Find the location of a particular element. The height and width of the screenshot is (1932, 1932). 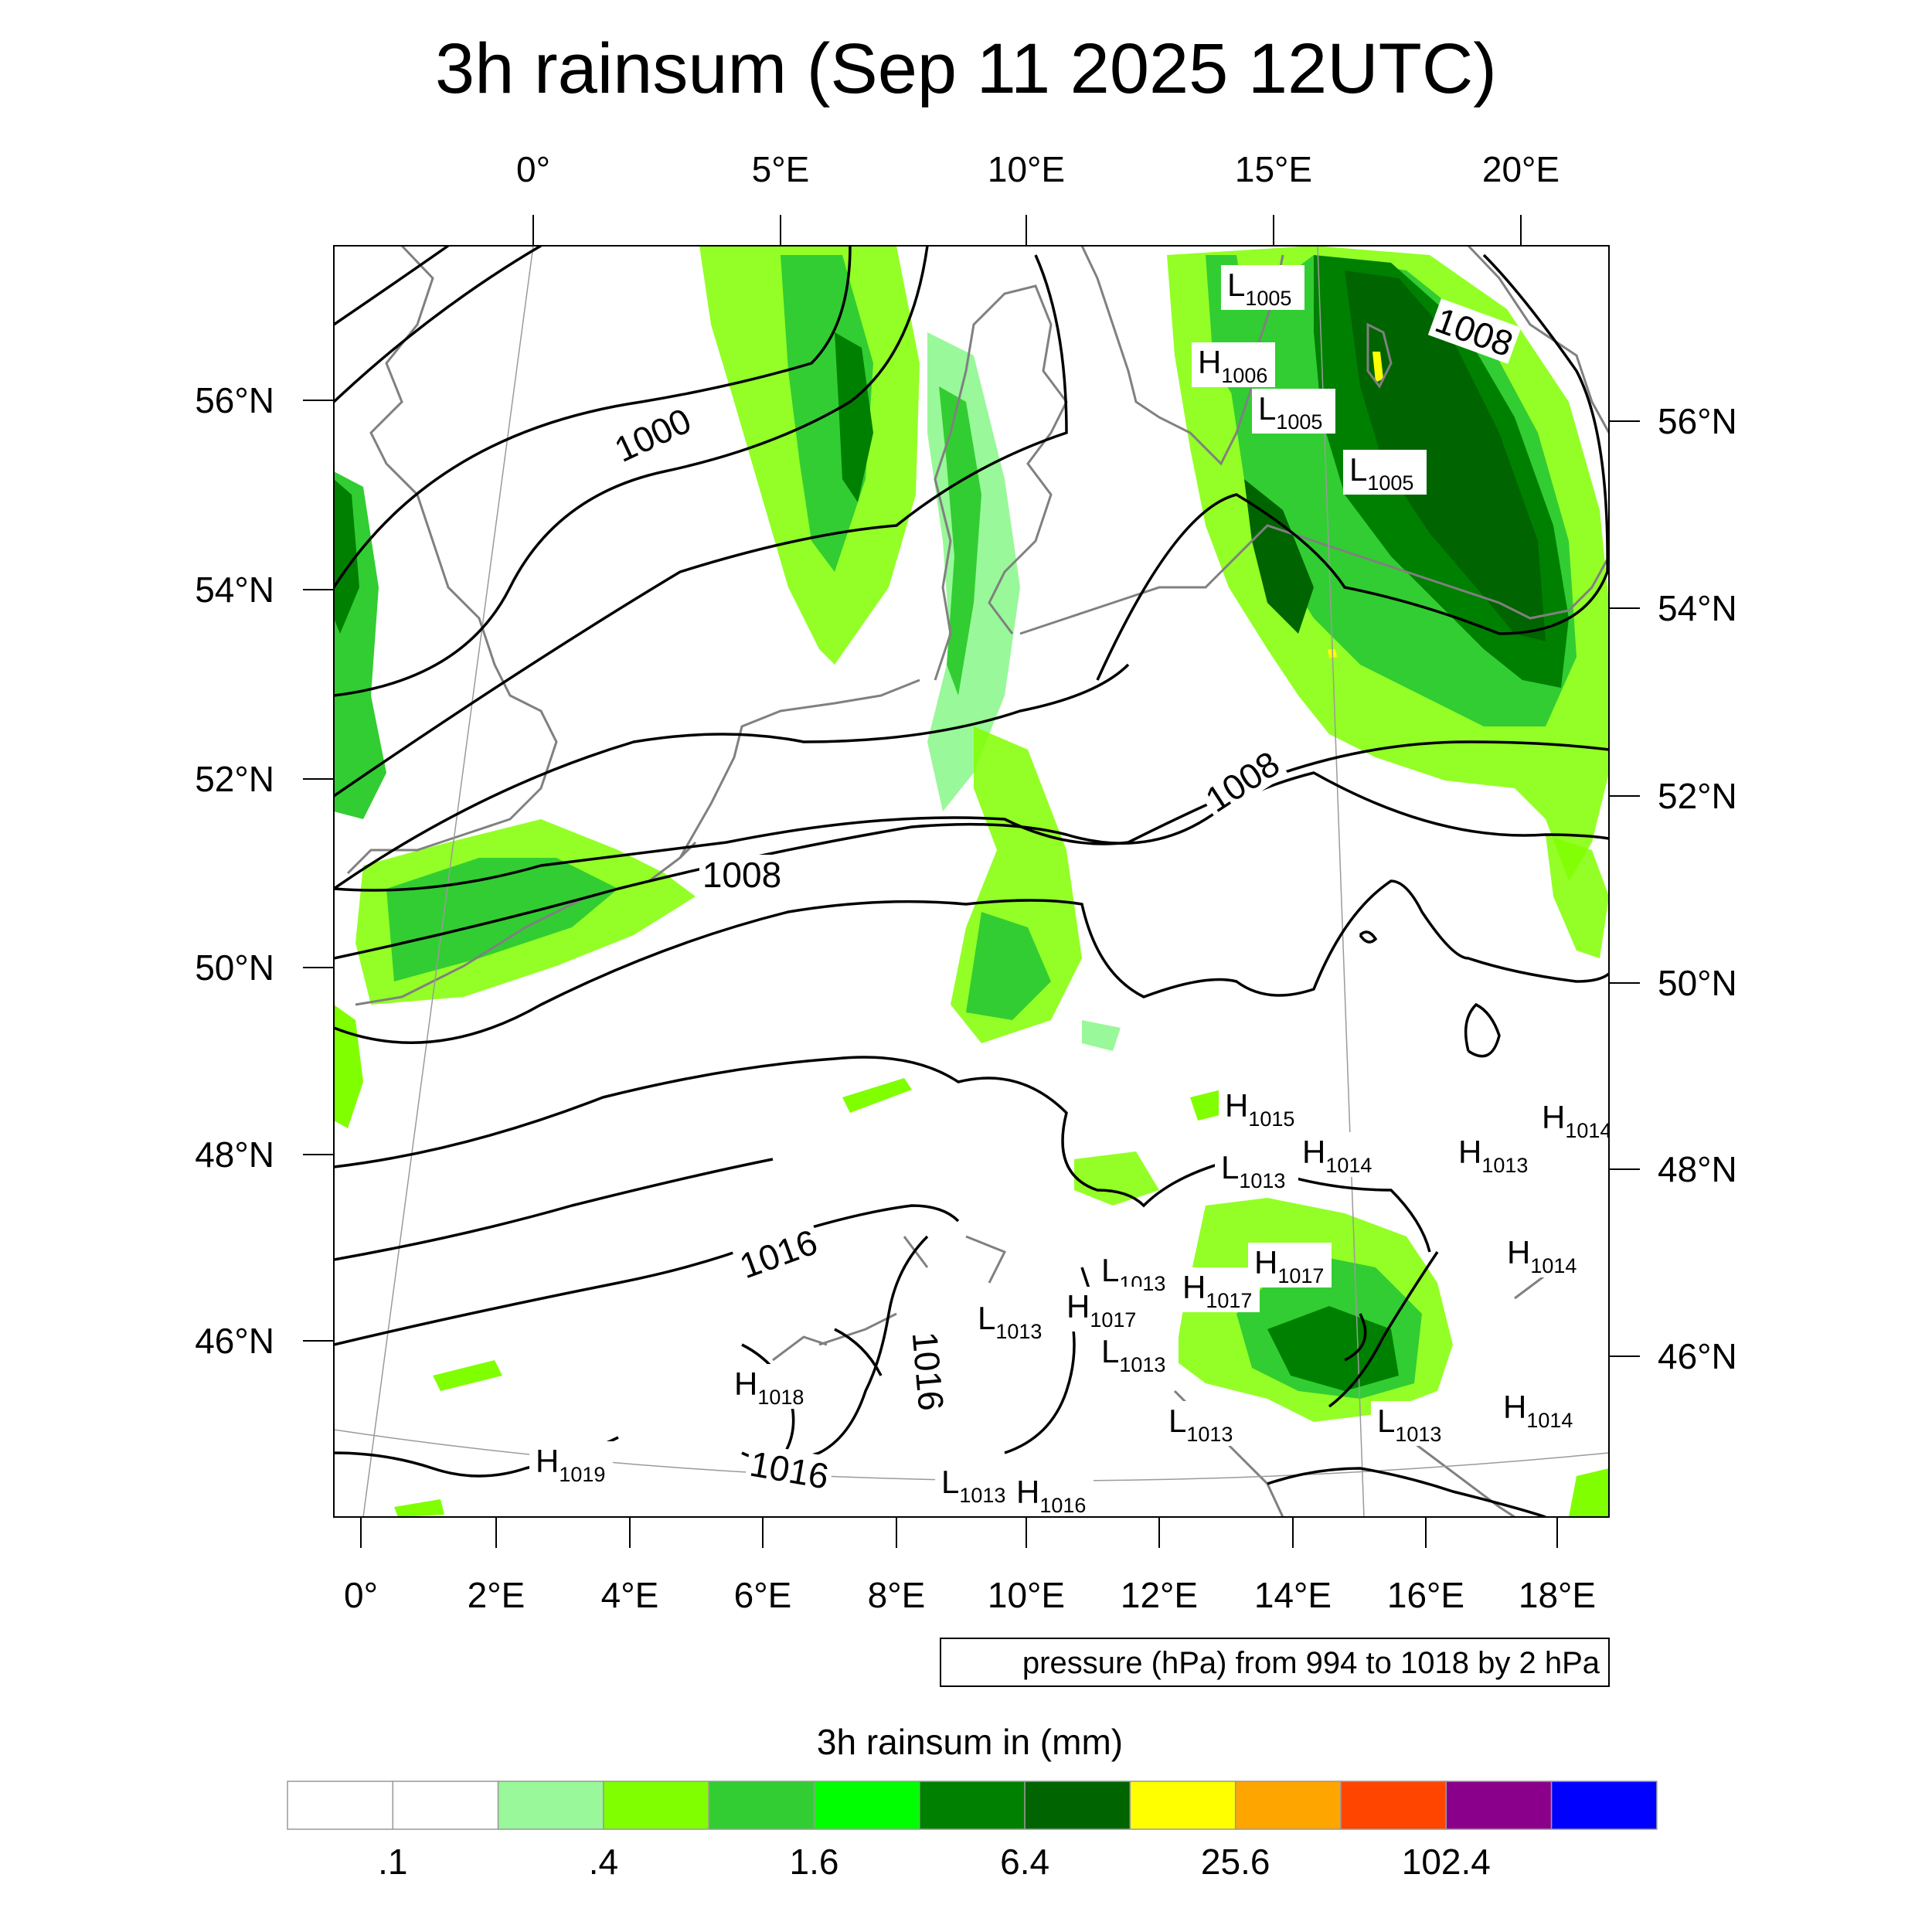

colorbar-tick-label: .1 is located at coordinates (392, 1862).